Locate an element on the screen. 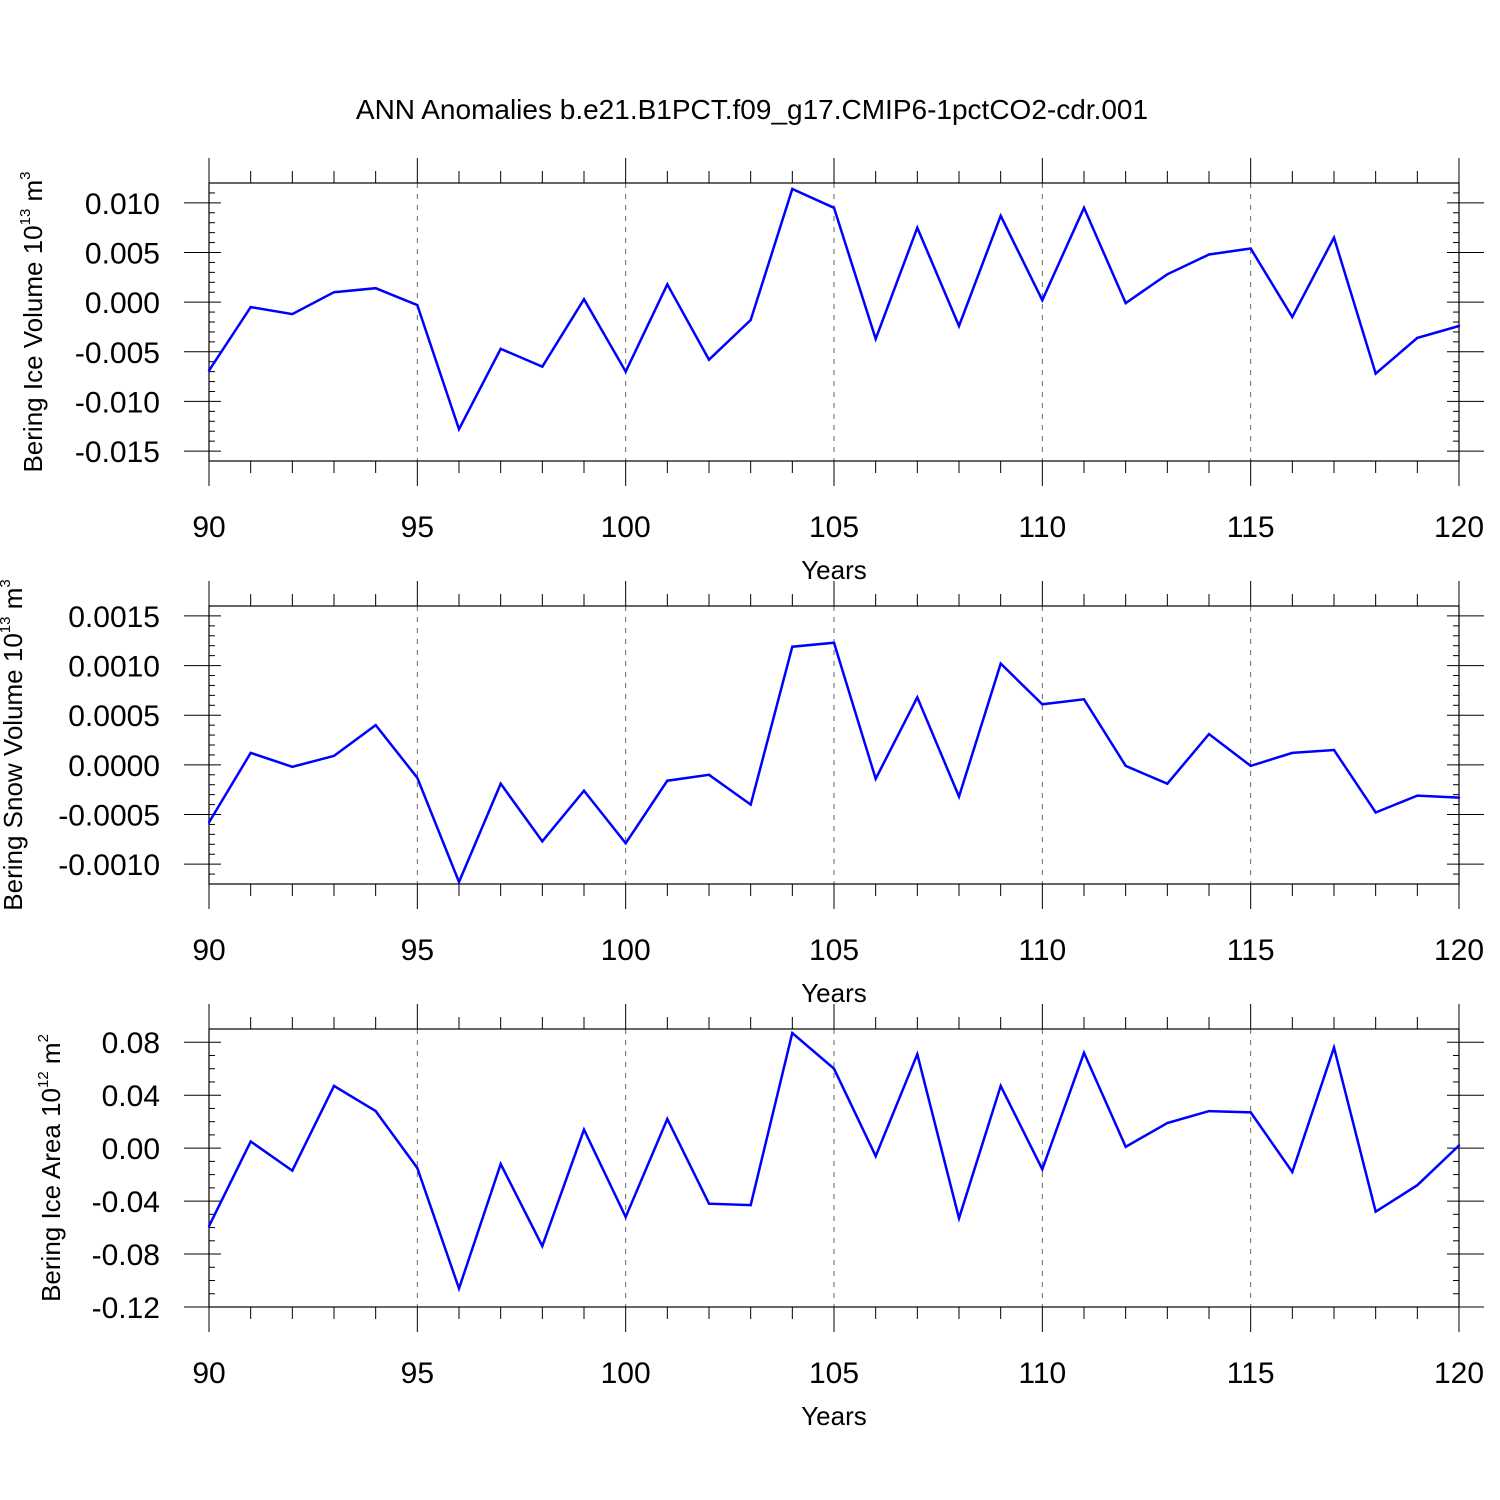 The height and width of the screenshot is (1500, 1500). y-tick-label: -0.12 is located at coordinates (126, 1308).